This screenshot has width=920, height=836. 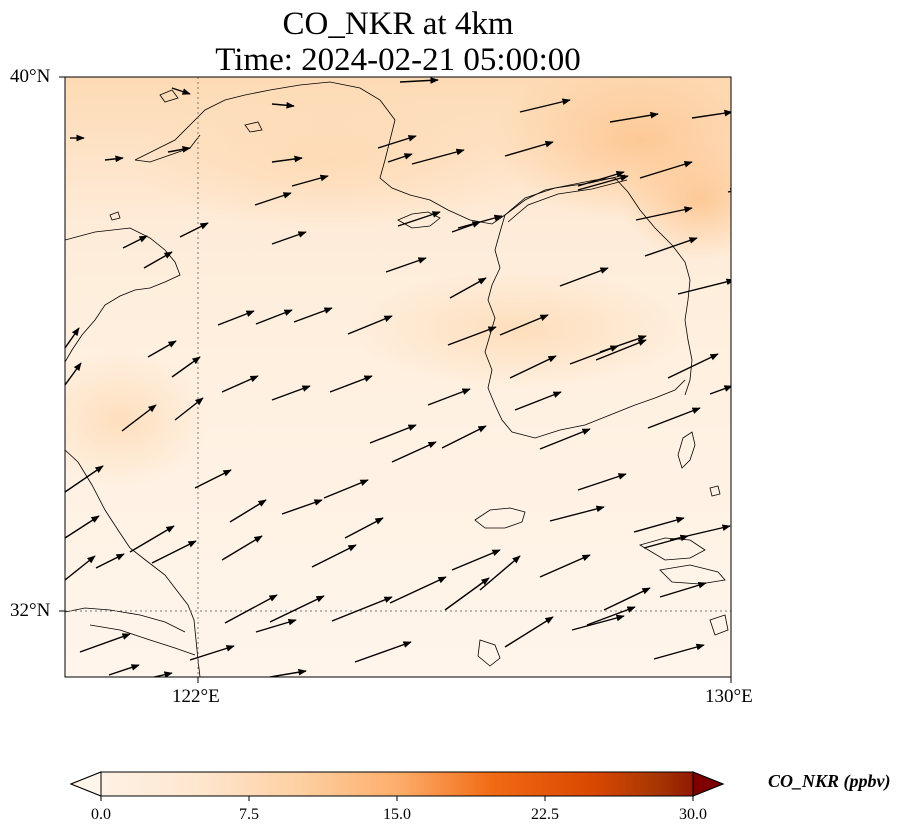 What do you see at coordinates (101, 814) in the screenshot?
I see `colorbar-tick-0: 0.0` at bounding box center [101, 814].